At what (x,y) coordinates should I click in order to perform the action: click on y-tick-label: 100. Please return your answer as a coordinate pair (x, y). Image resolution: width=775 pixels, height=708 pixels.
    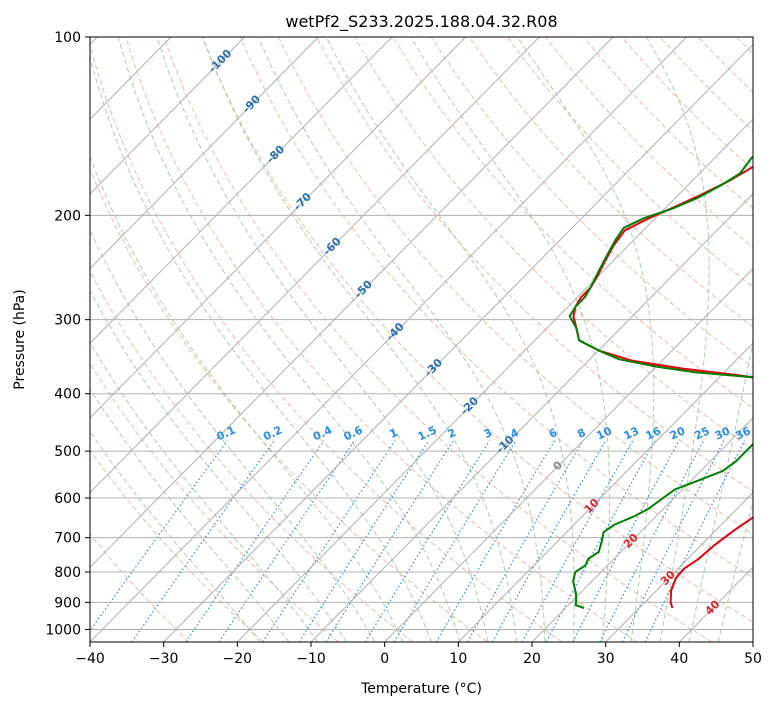
    Looking at the image, I should click on (67, 38).